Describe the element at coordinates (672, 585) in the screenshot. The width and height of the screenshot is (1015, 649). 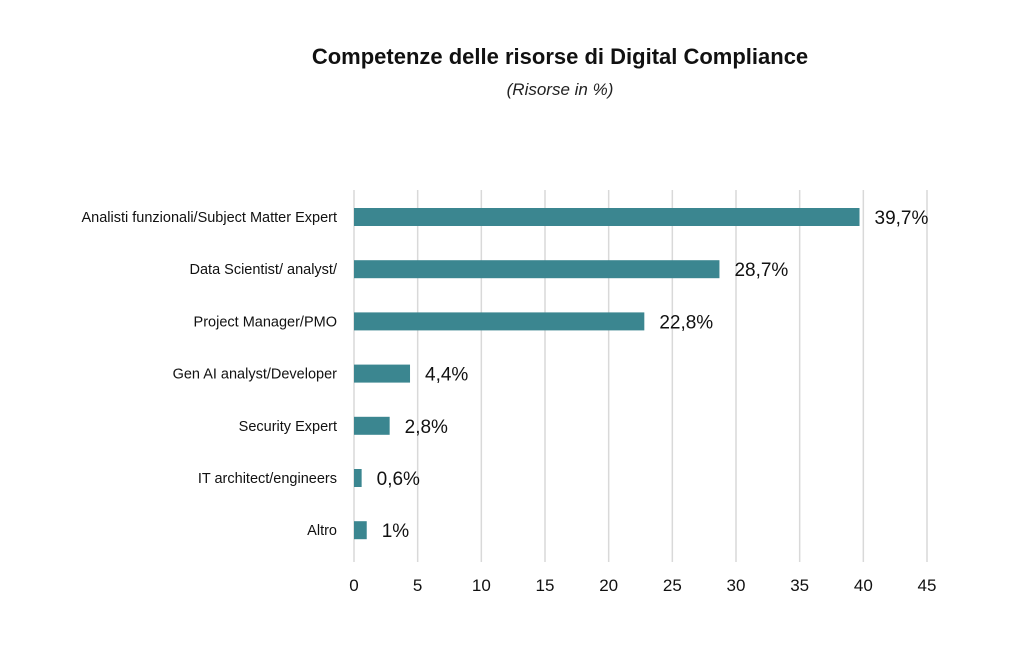
I see `x-tick-label: 25` at that location.